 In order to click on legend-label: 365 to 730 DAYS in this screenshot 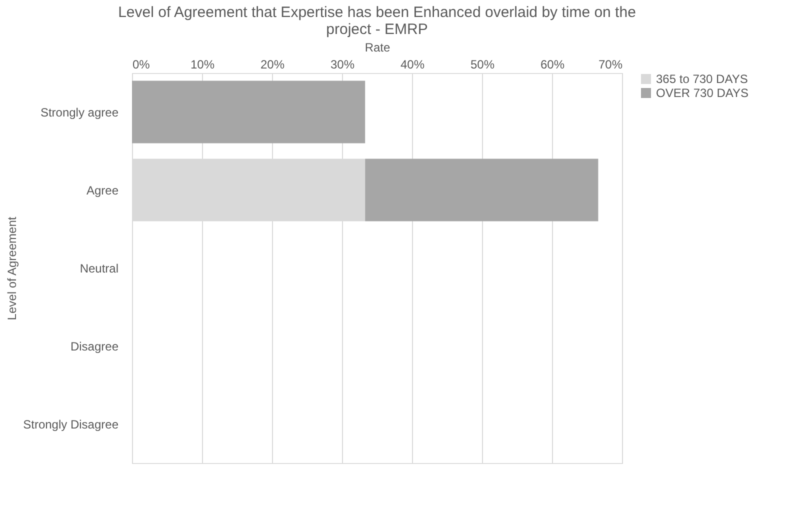, I will do `click(702, 79)`.